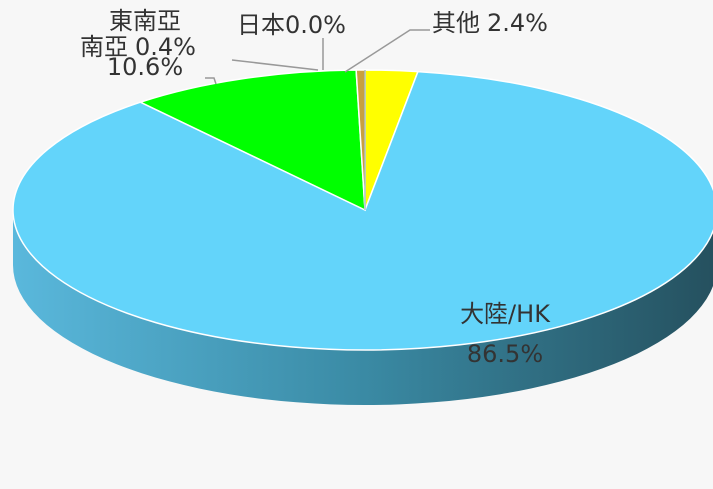 Image resolution: width=713 pixels, height=489 pixels. I want to click on data-label: 南亞 0.4%, so click(138, 47).